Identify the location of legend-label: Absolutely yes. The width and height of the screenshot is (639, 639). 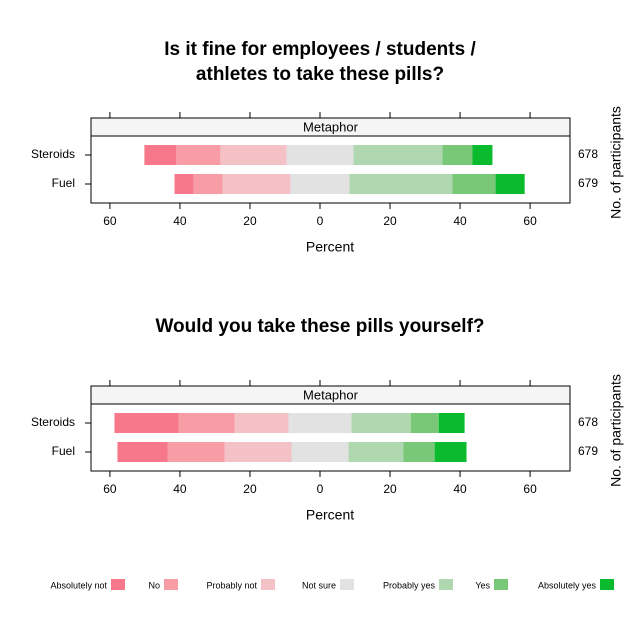
(567, 585).